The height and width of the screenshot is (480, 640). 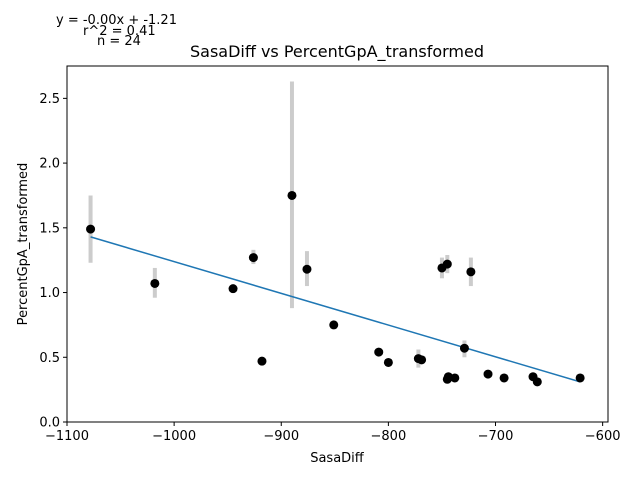 What do you see at coordinates (49, 228) in the screenshot?
I see `y-tick-label: 1.5` at bounding box center [49, 228].